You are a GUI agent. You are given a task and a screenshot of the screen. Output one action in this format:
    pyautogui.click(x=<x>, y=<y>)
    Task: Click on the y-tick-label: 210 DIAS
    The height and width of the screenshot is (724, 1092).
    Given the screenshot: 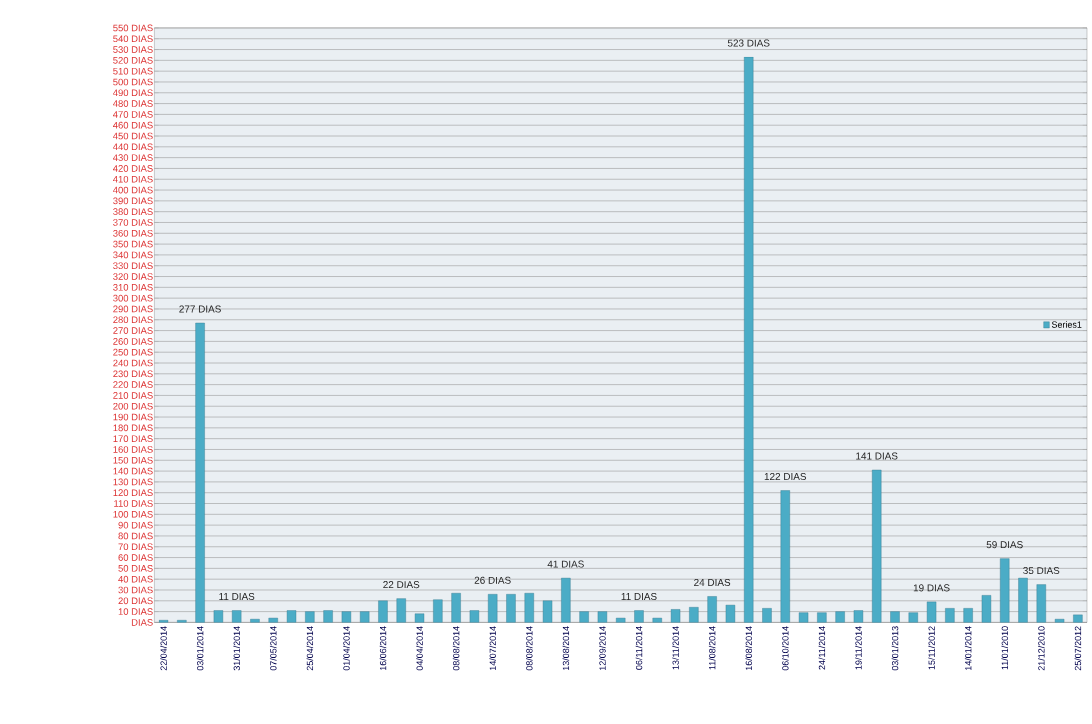 What is the action you would take?
    pyautogui.click(x=133, y=395)
    